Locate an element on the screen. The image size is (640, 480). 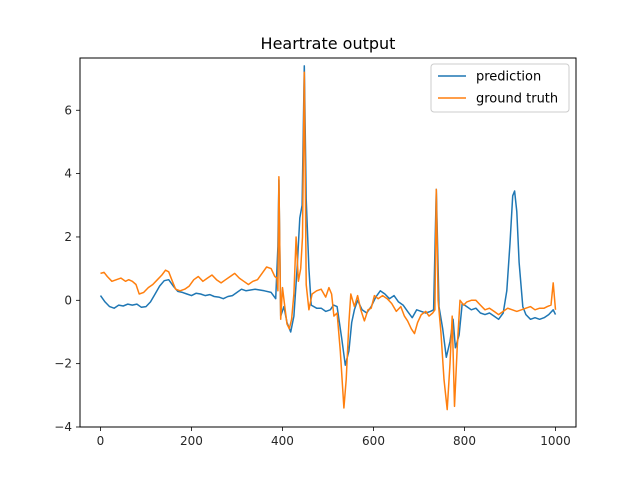
y-tick-label: −4 is located at coordinates (63, 427).